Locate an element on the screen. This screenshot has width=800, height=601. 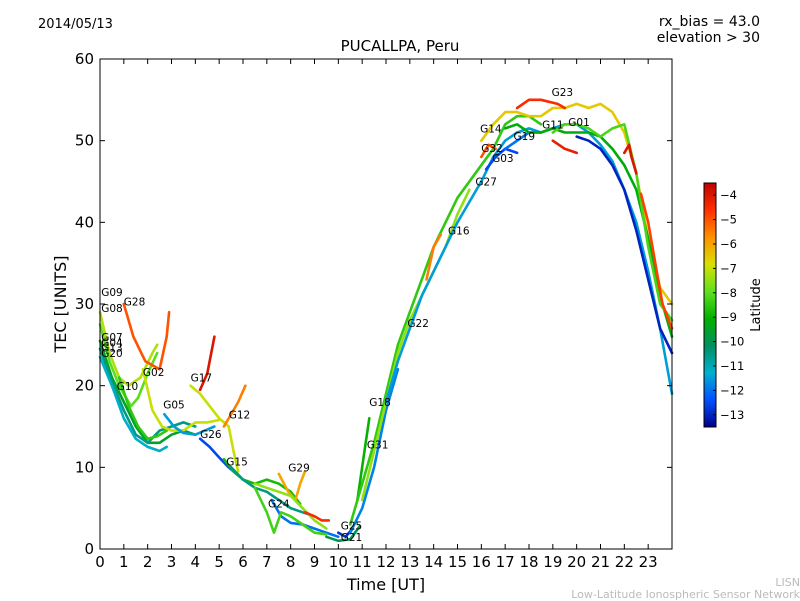
label-g28: G28 is located at coordinates (135, 303).